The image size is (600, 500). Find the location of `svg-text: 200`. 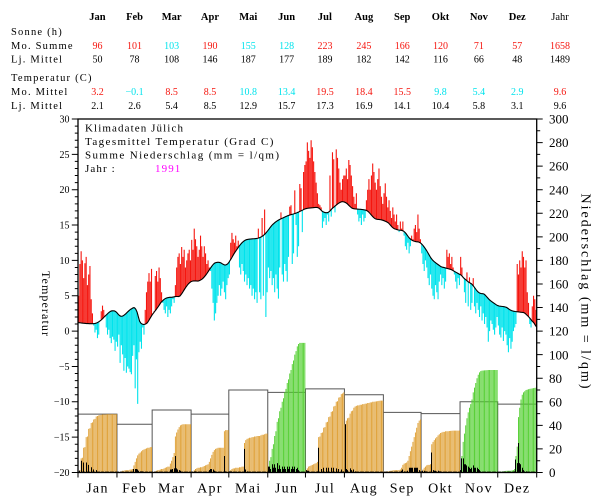

svg-text: 200 is located at coordinates (559, 236).